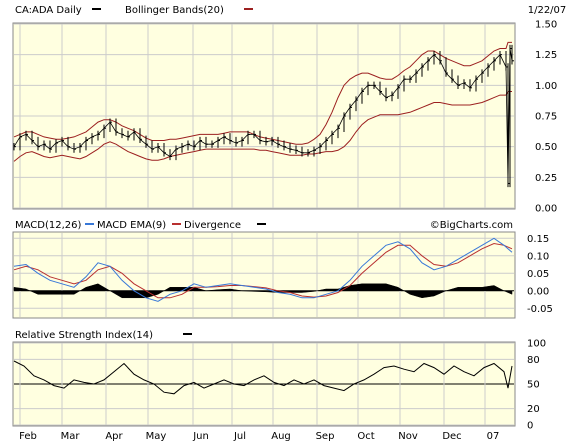  I want to click on x-tick-label: Aug, so click(281, 436).